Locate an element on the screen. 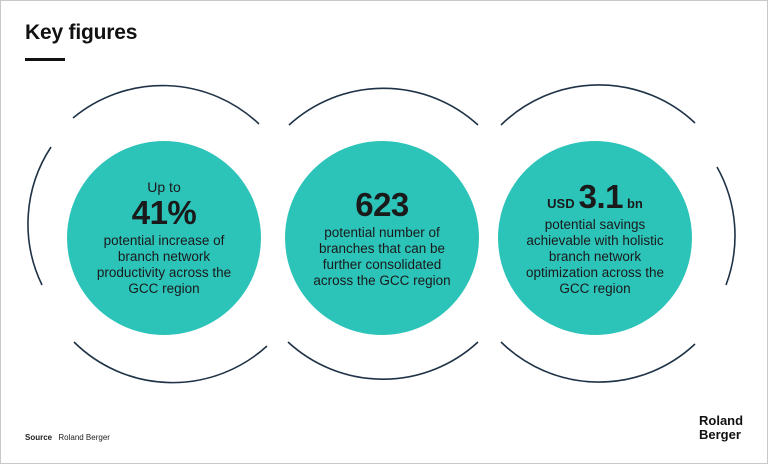  ring-2-lower-arc is located at coordinates (383, 360).